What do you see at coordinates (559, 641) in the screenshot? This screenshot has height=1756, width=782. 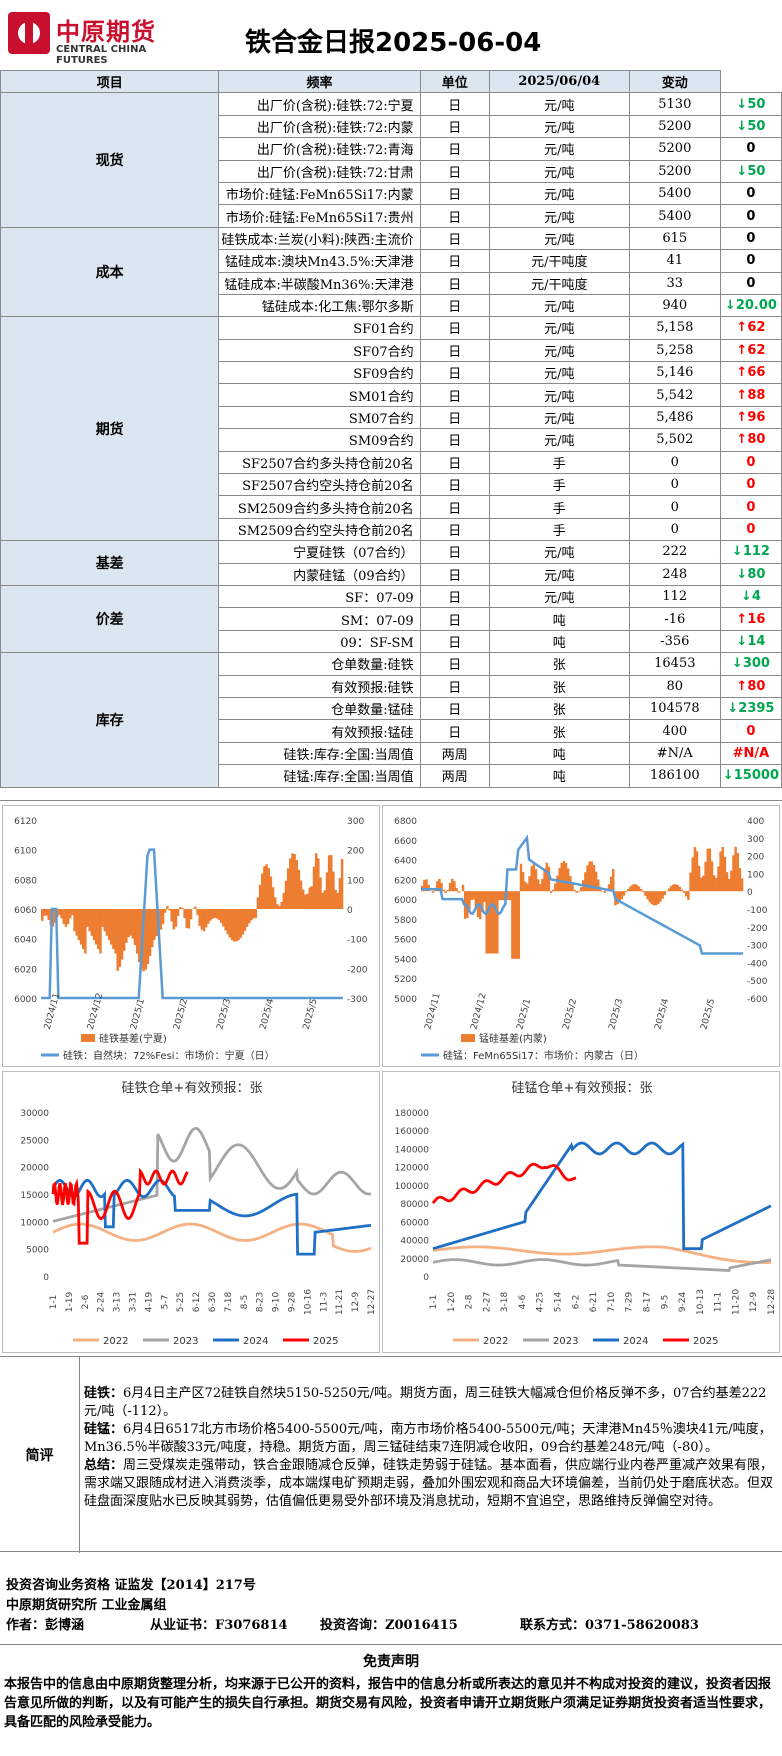 I see `unit-cell: 吨` at bounding box center [559, 641].